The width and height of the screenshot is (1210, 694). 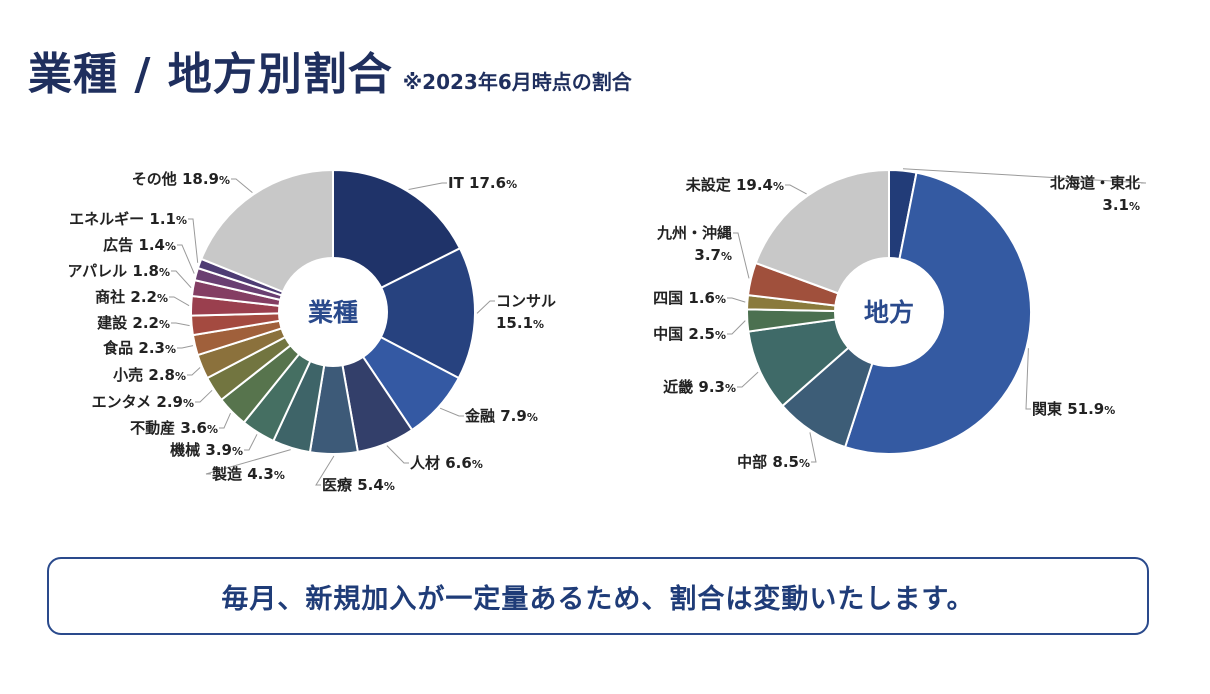 What do you see at coordinates (773, 462) in the screenshot?
I see `slice-label-1-2: 中部 8.5%` at bounding box center [773, 462].